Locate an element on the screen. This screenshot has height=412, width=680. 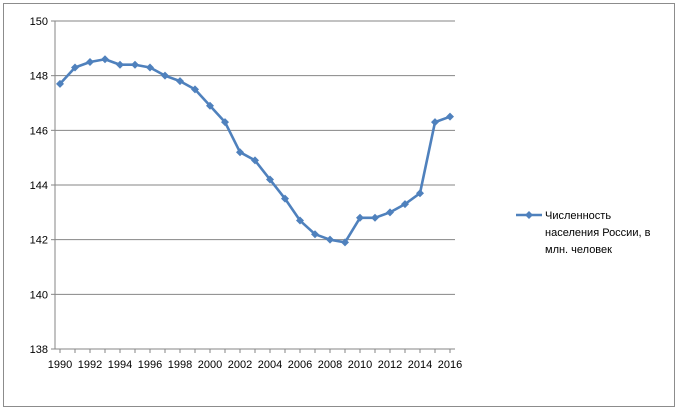
x-tick-label: 2002 is located at coordinates (240, 365).